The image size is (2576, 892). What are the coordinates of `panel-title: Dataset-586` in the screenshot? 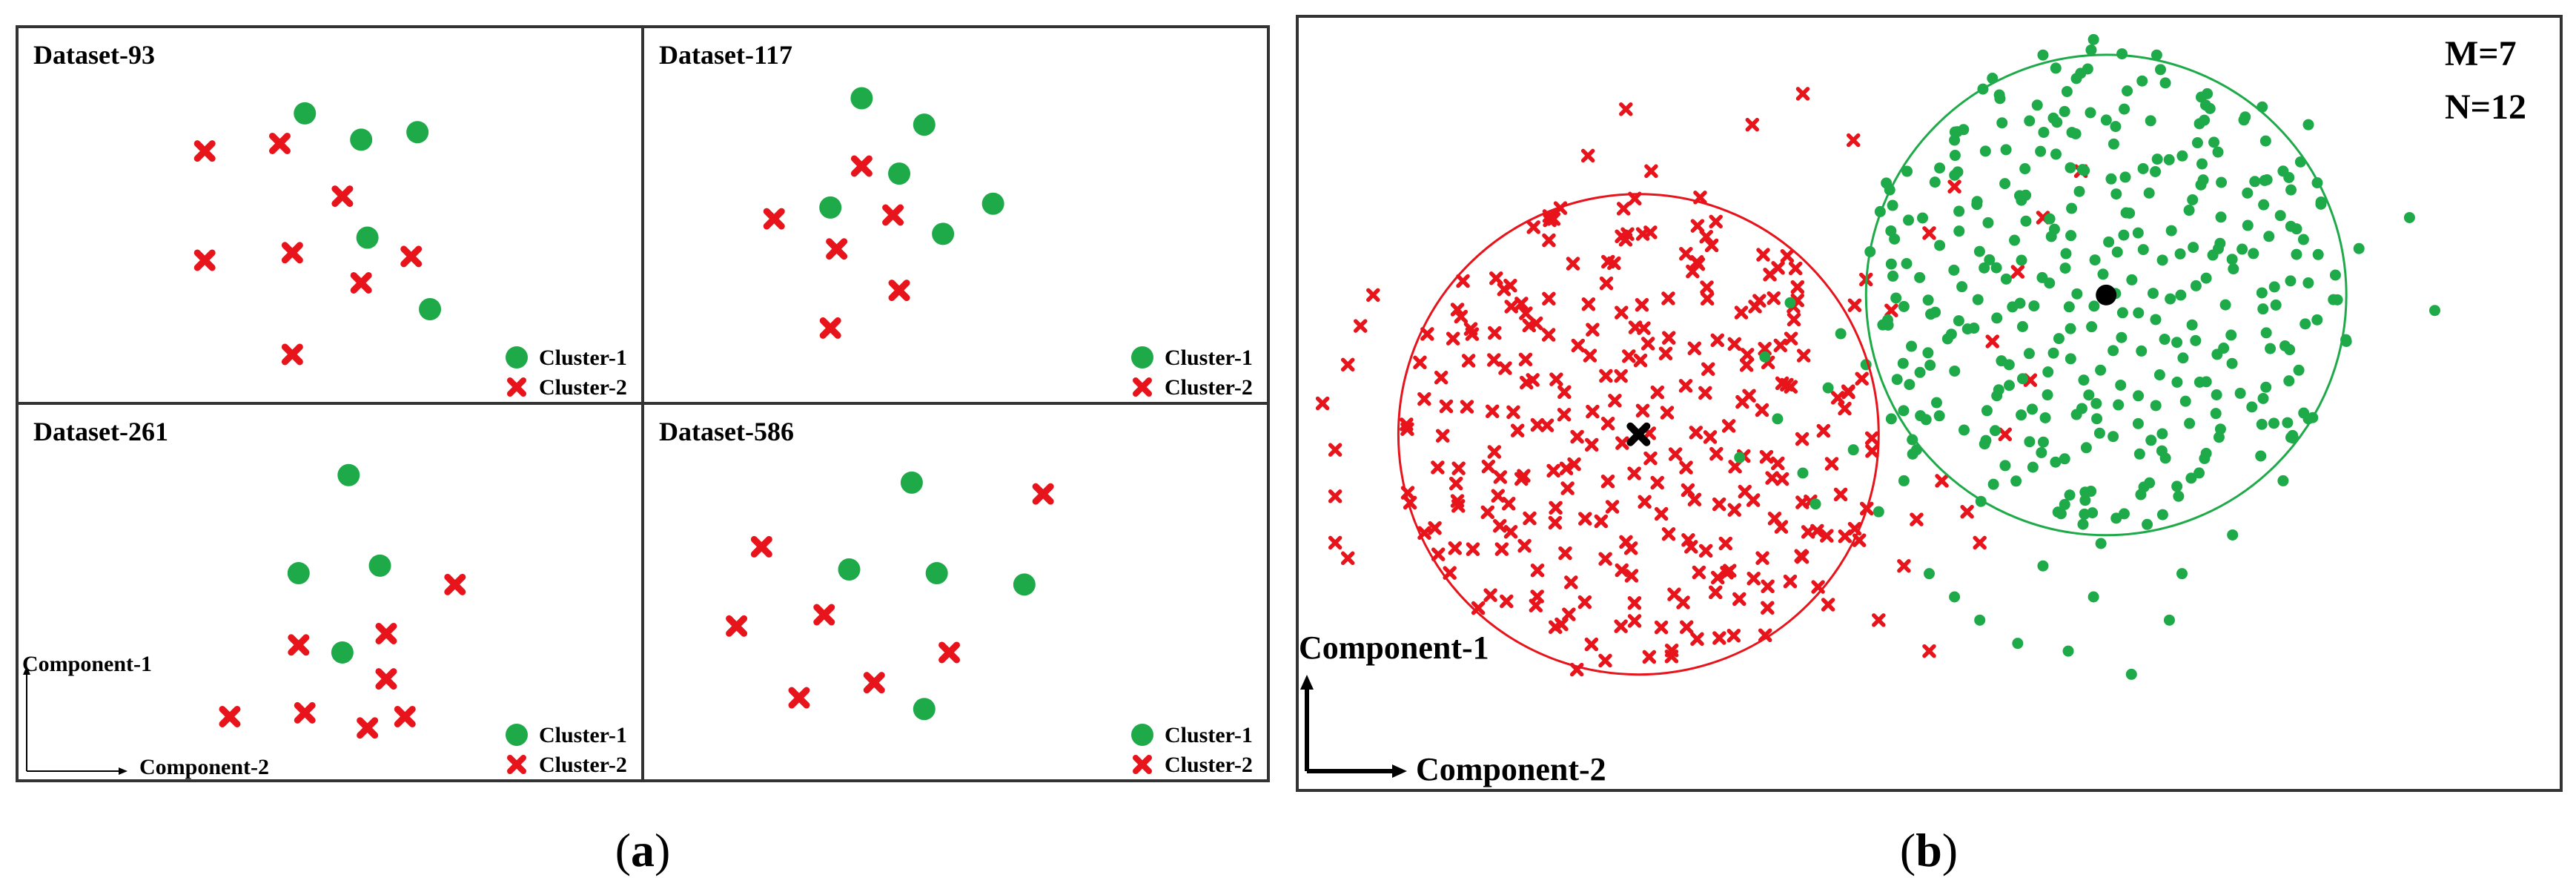 It's located at (726, 431).